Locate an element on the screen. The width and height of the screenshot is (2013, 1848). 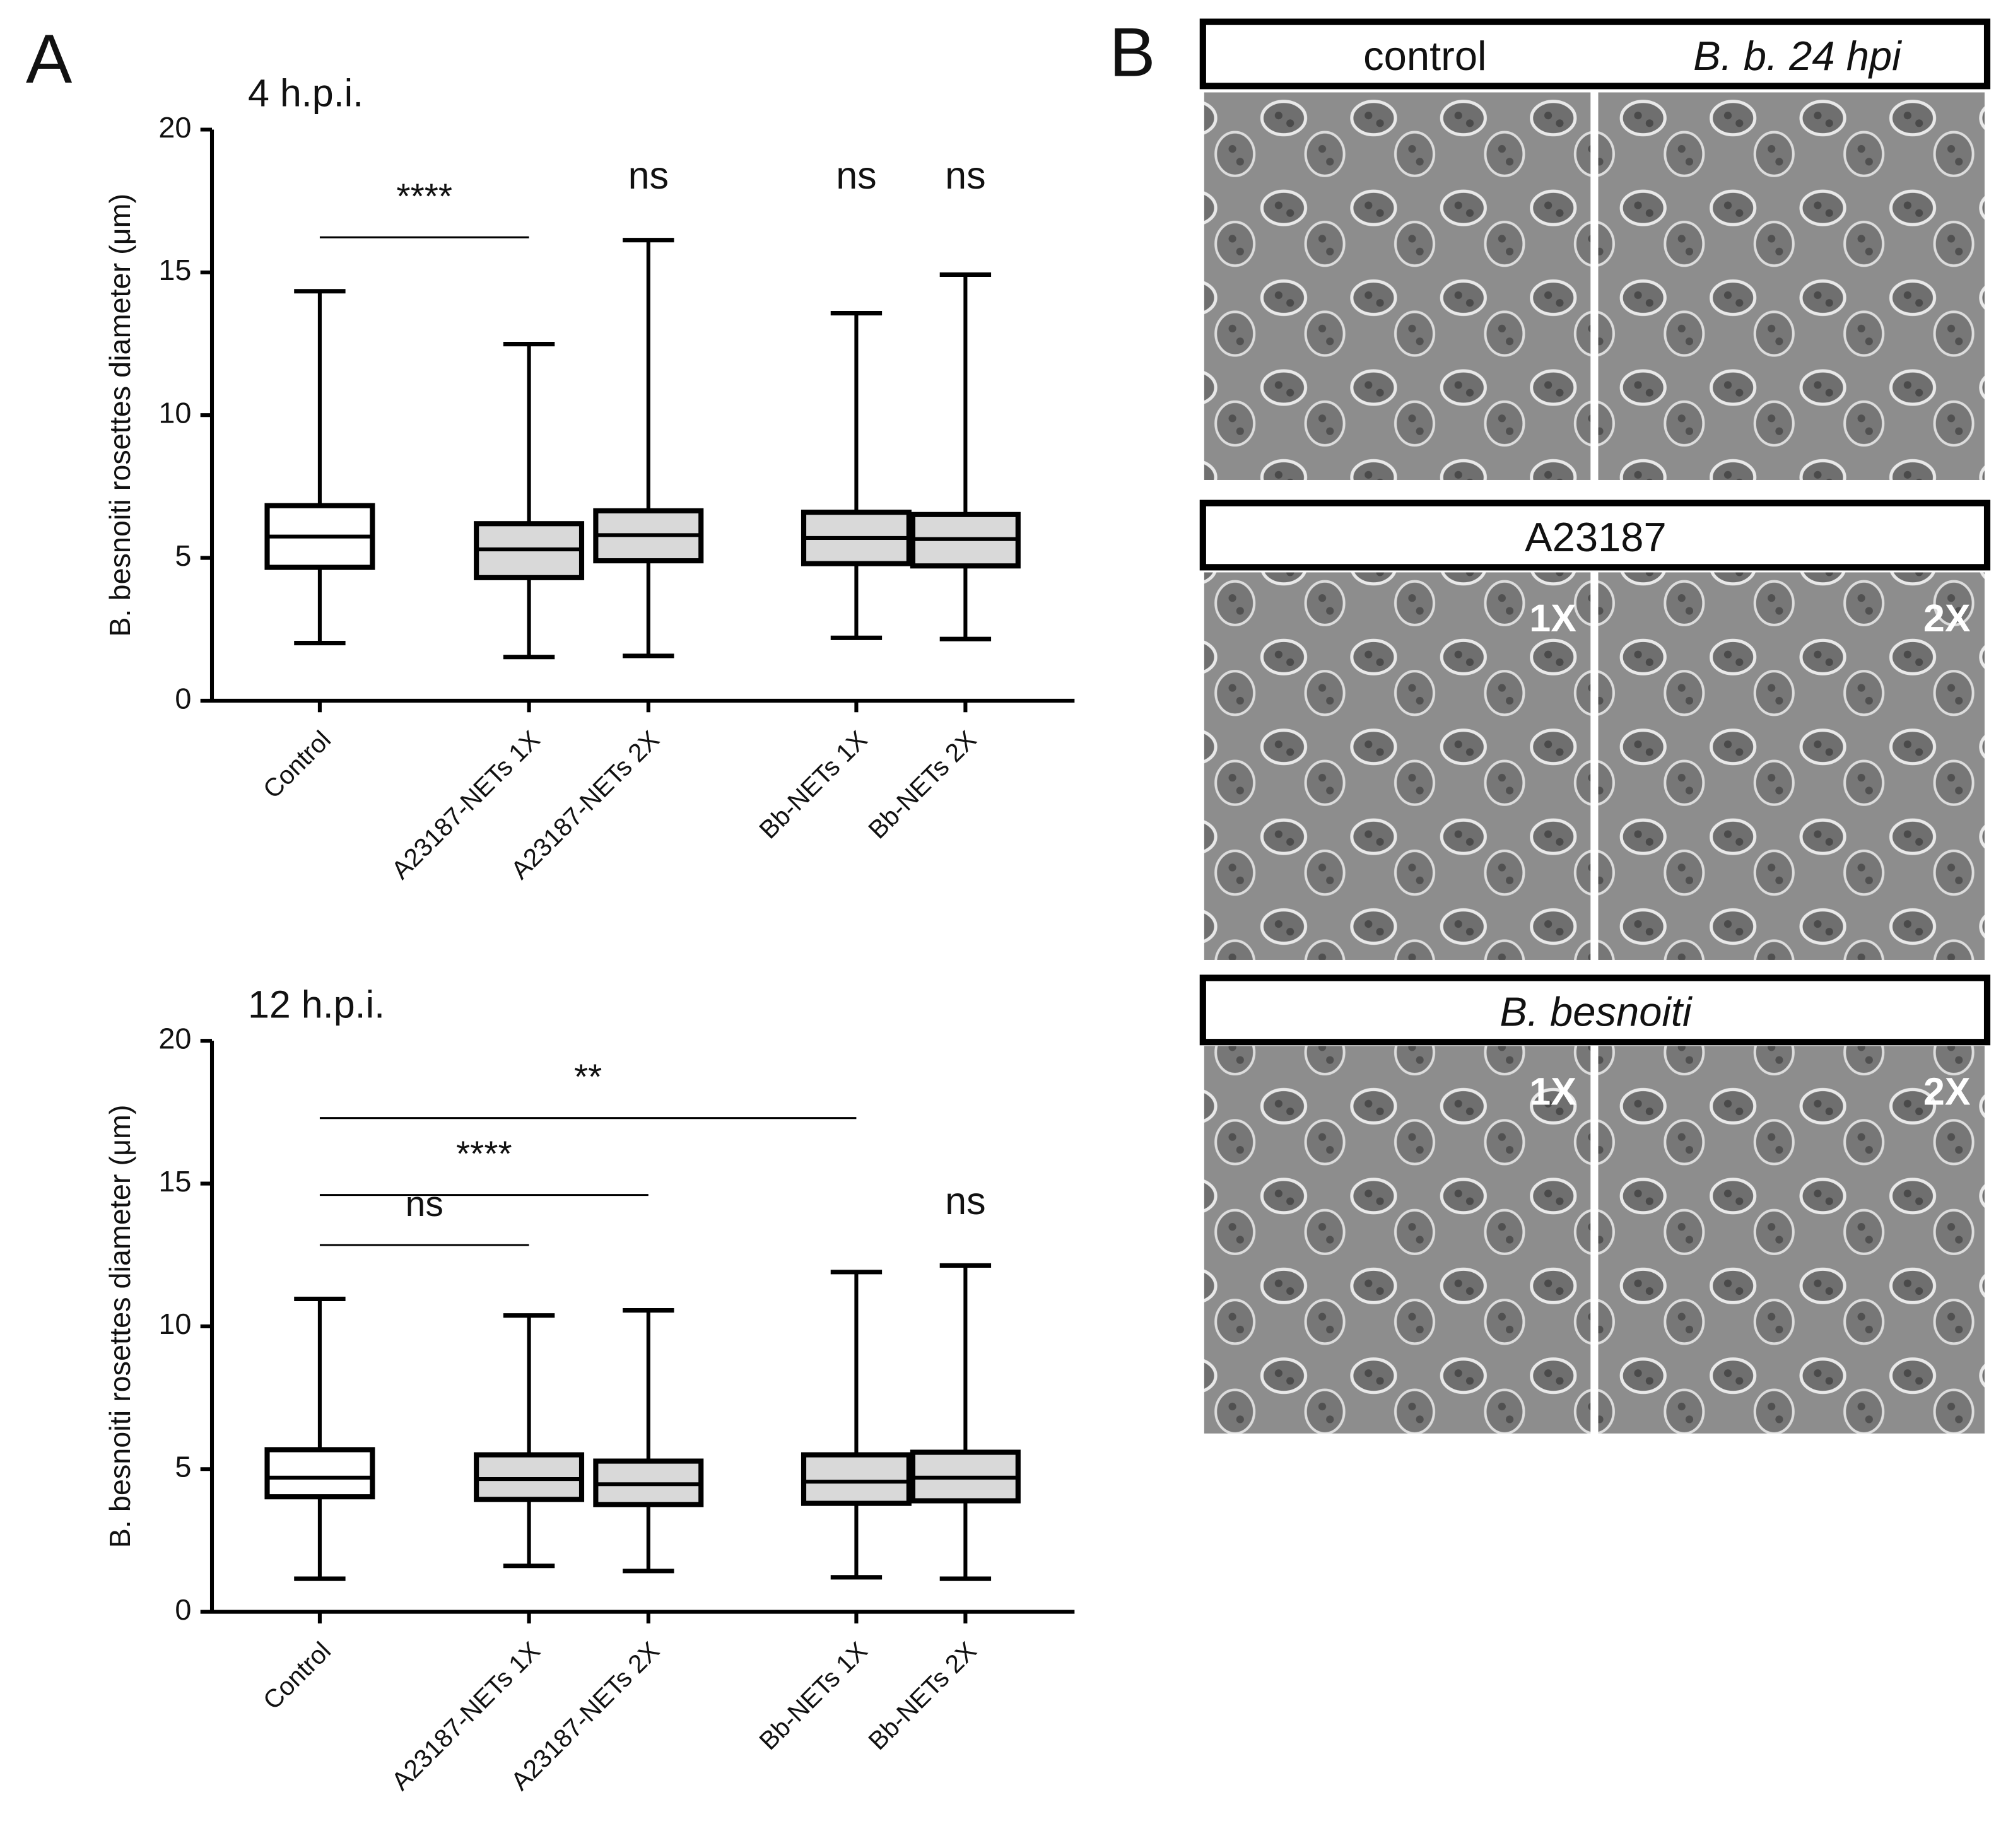
header-label: A23187 is located at coordinates (1595, 537).